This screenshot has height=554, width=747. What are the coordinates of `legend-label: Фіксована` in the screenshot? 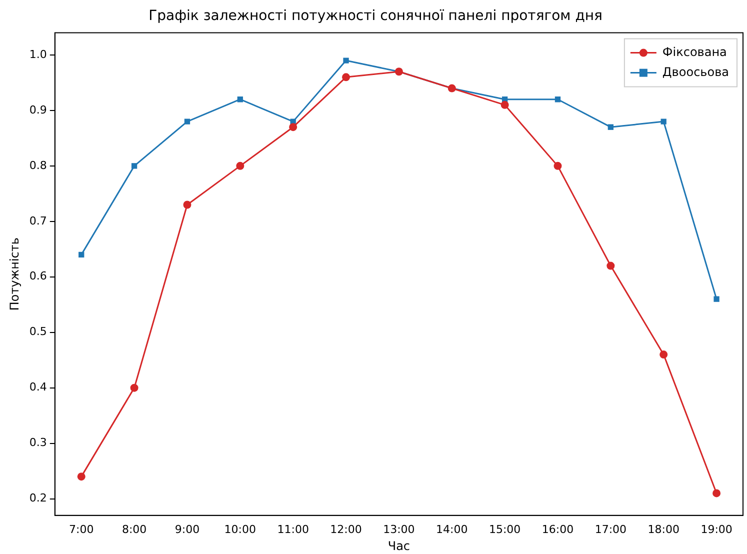 It's located at (694, 51).